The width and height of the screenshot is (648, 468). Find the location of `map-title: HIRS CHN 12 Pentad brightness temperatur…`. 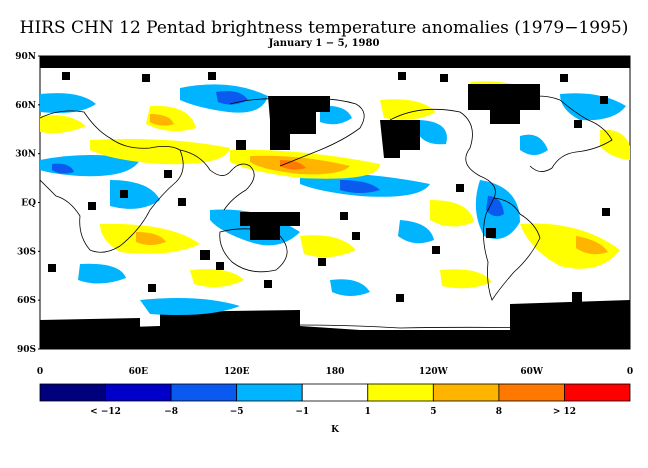

map-title: HIRS CHN 12 Pentad brightness temperatur… is located at coordinates (324, 28).